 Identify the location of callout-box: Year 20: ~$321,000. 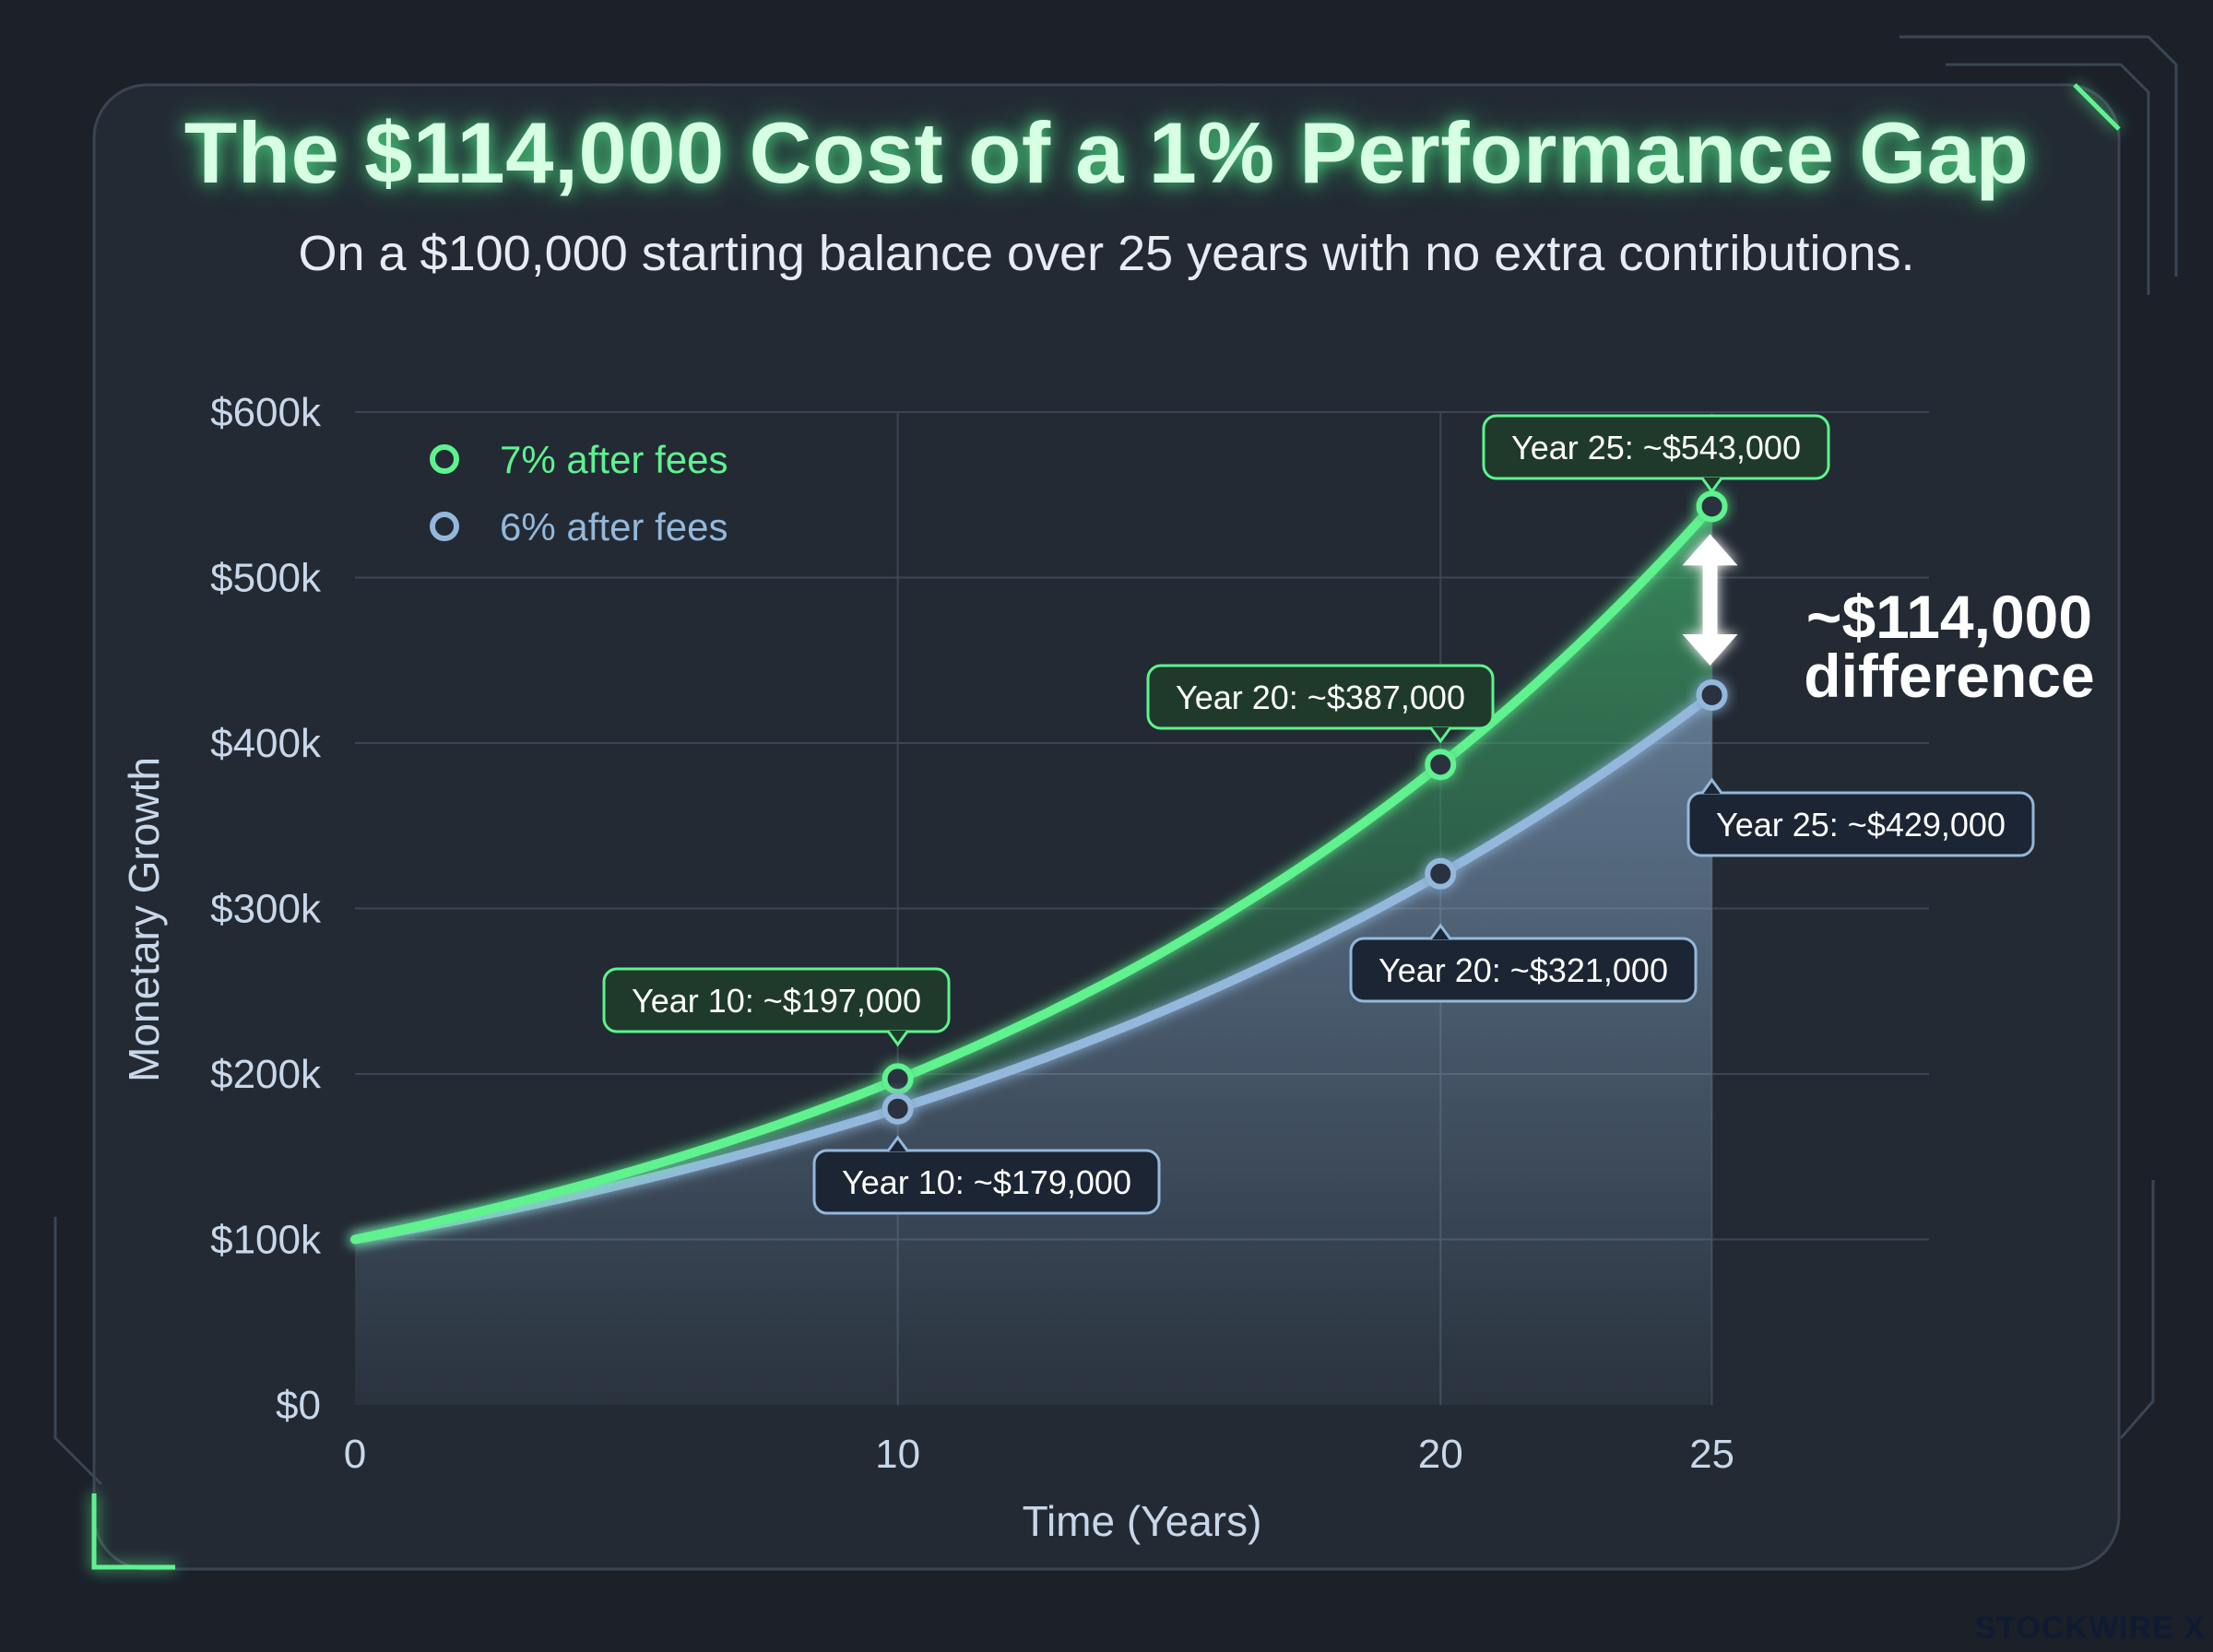
(1523, 963).